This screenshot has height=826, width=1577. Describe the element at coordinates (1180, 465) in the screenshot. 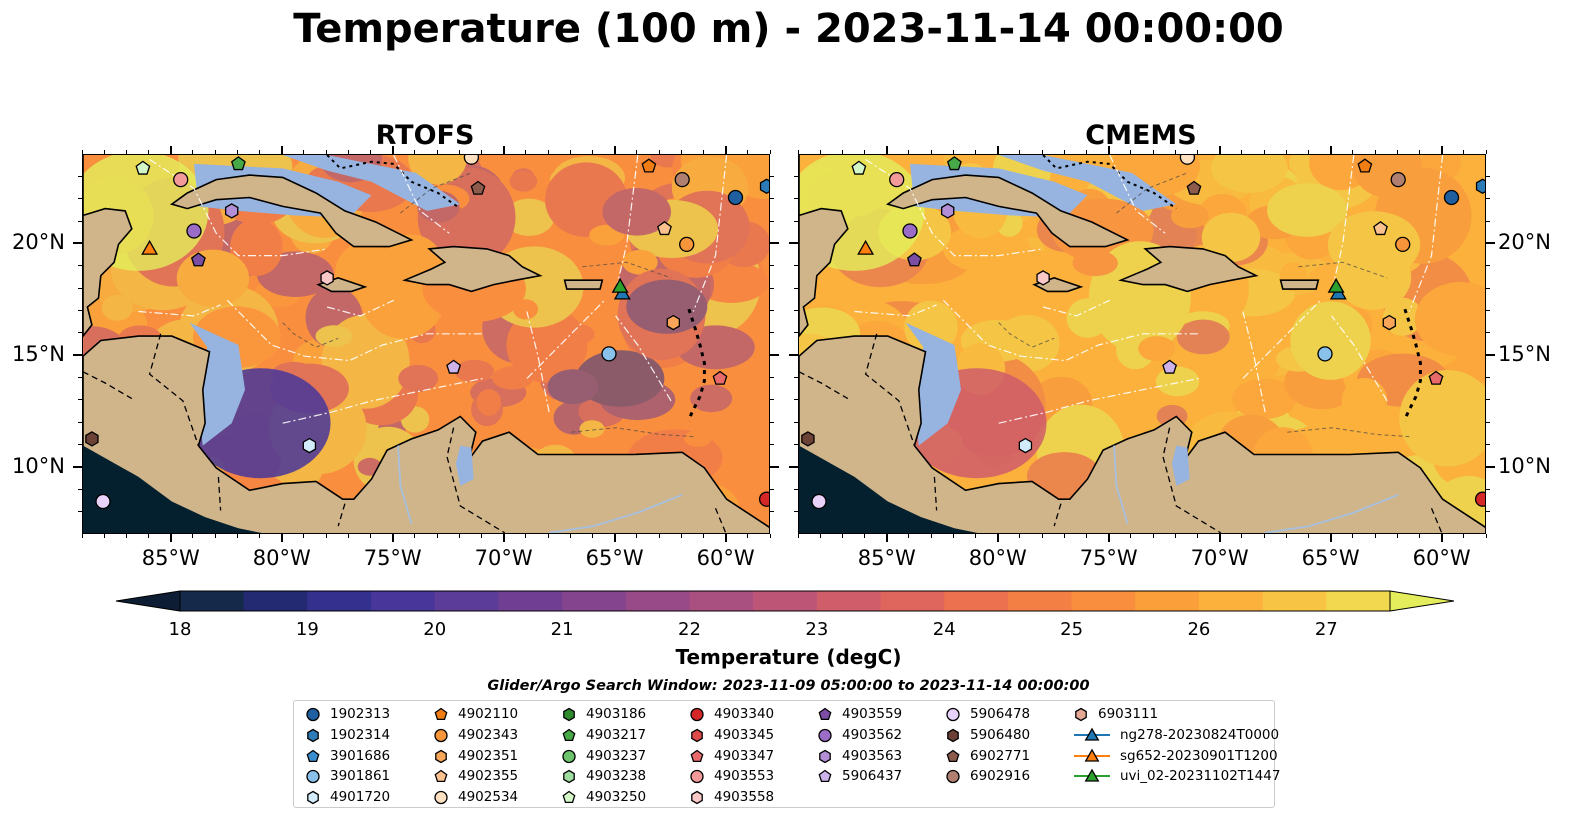

I see `cmems-lake-maracaibo` at that location.